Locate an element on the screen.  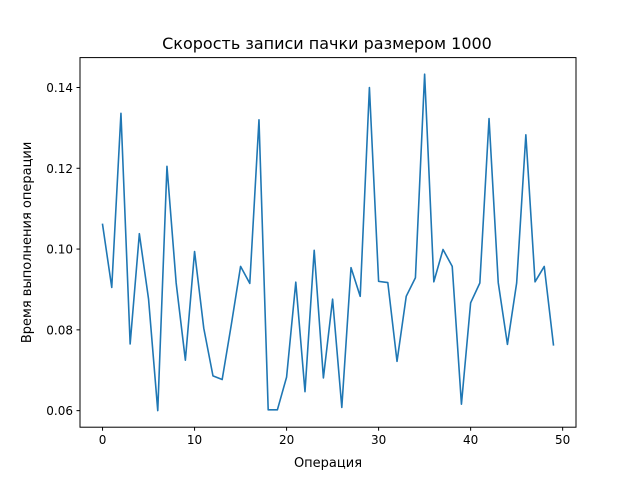
y-tick-label: 0.06 is located at coordinates (59, 411).